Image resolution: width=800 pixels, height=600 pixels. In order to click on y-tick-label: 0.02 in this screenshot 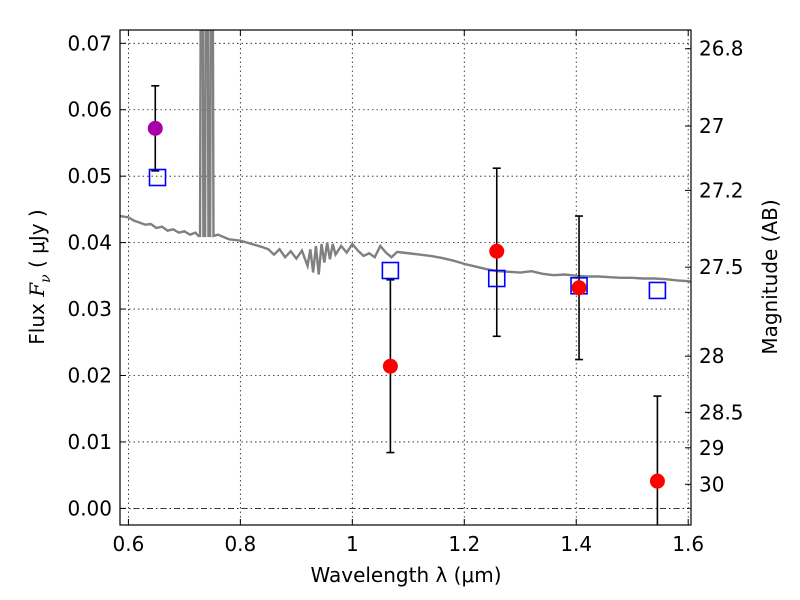, I will do `click(89, 376)`.